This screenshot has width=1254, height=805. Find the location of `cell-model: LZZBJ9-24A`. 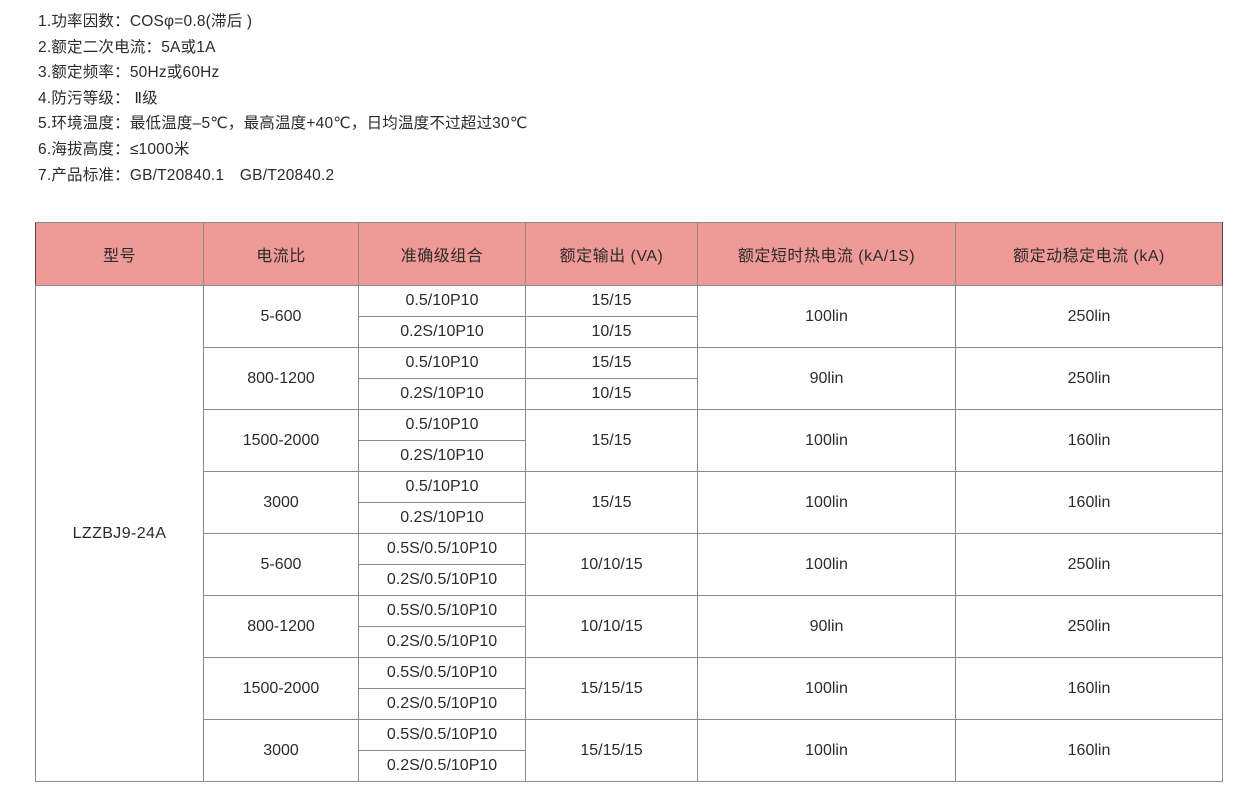

cell-model: LZZBJ9-24A is located at coordinates (119, 533).